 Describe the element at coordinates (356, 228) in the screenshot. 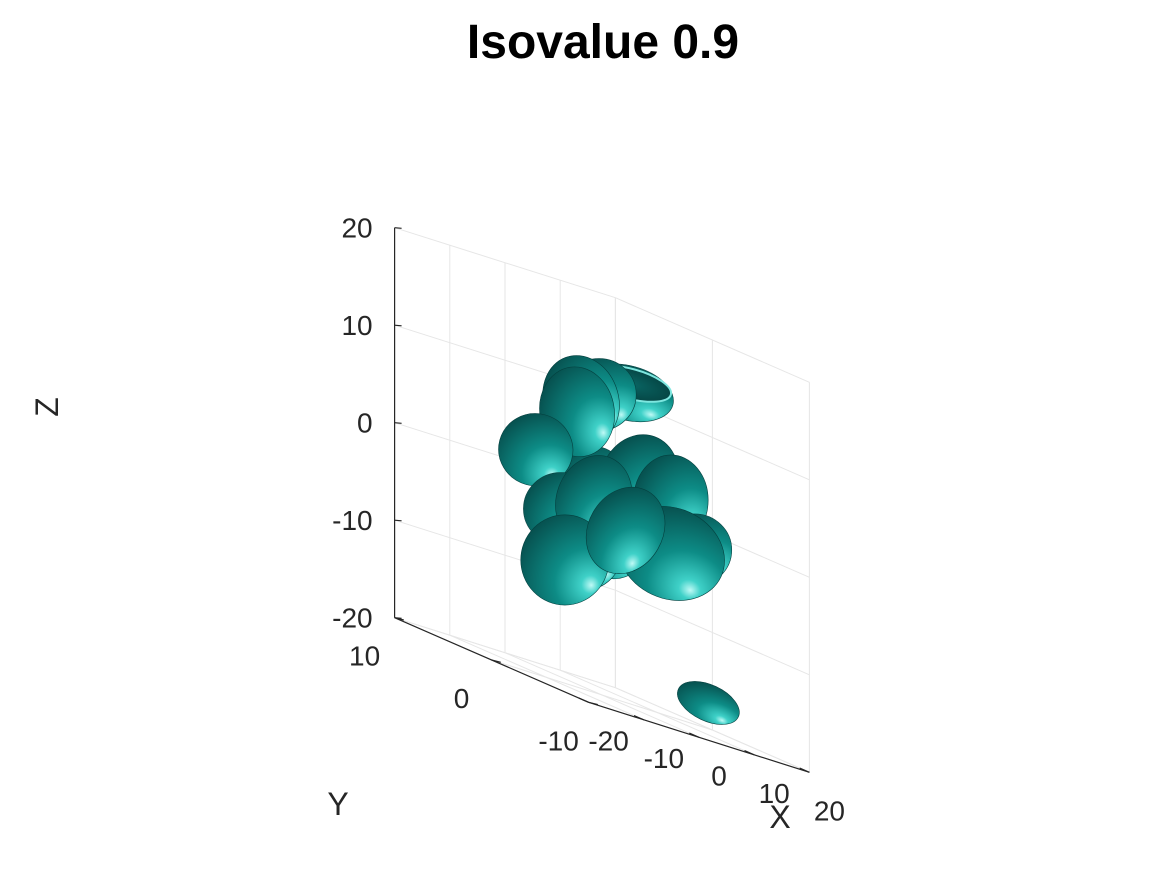

I see `z-tick-label: 20` at that location.